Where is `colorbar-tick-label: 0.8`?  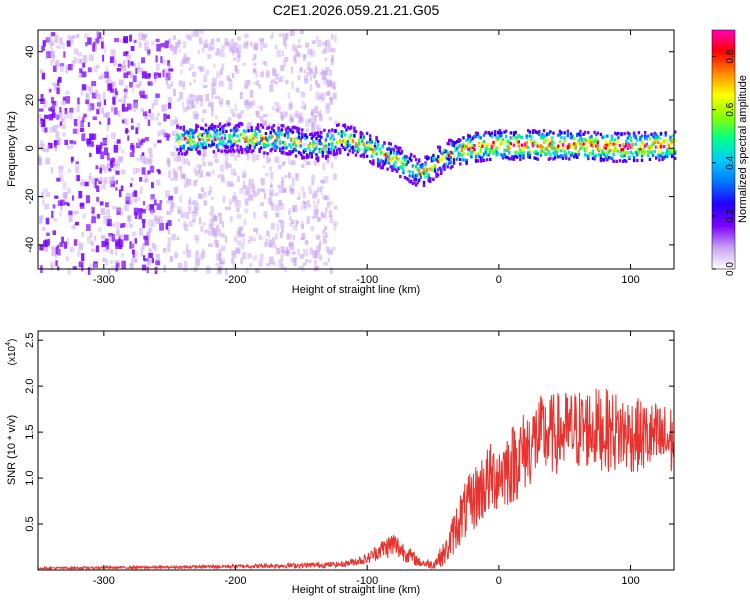
colorbar-tick-label: 0.8 is located at coordinates (730, 56).